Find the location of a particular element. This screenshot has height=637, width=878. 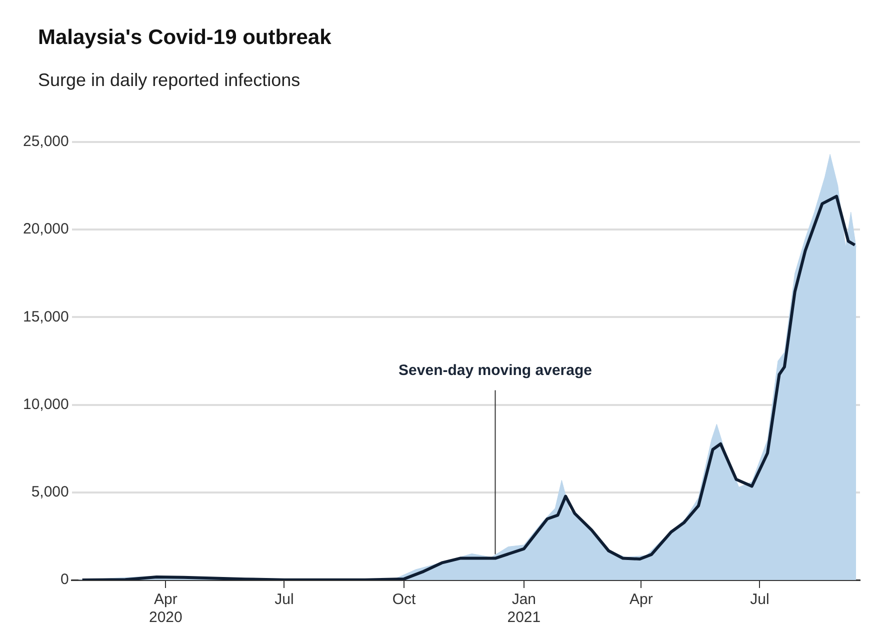

x-tick-label: Jan 2021 is located at coordinates (524, 608).